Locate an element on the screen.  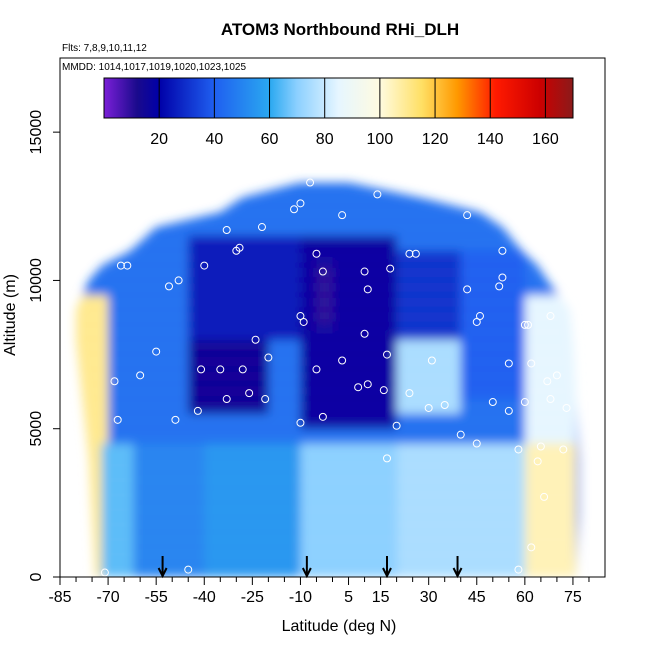
flights-label: Flts: 7,8,9,10,11,12 is located at coordinates (104, 48).